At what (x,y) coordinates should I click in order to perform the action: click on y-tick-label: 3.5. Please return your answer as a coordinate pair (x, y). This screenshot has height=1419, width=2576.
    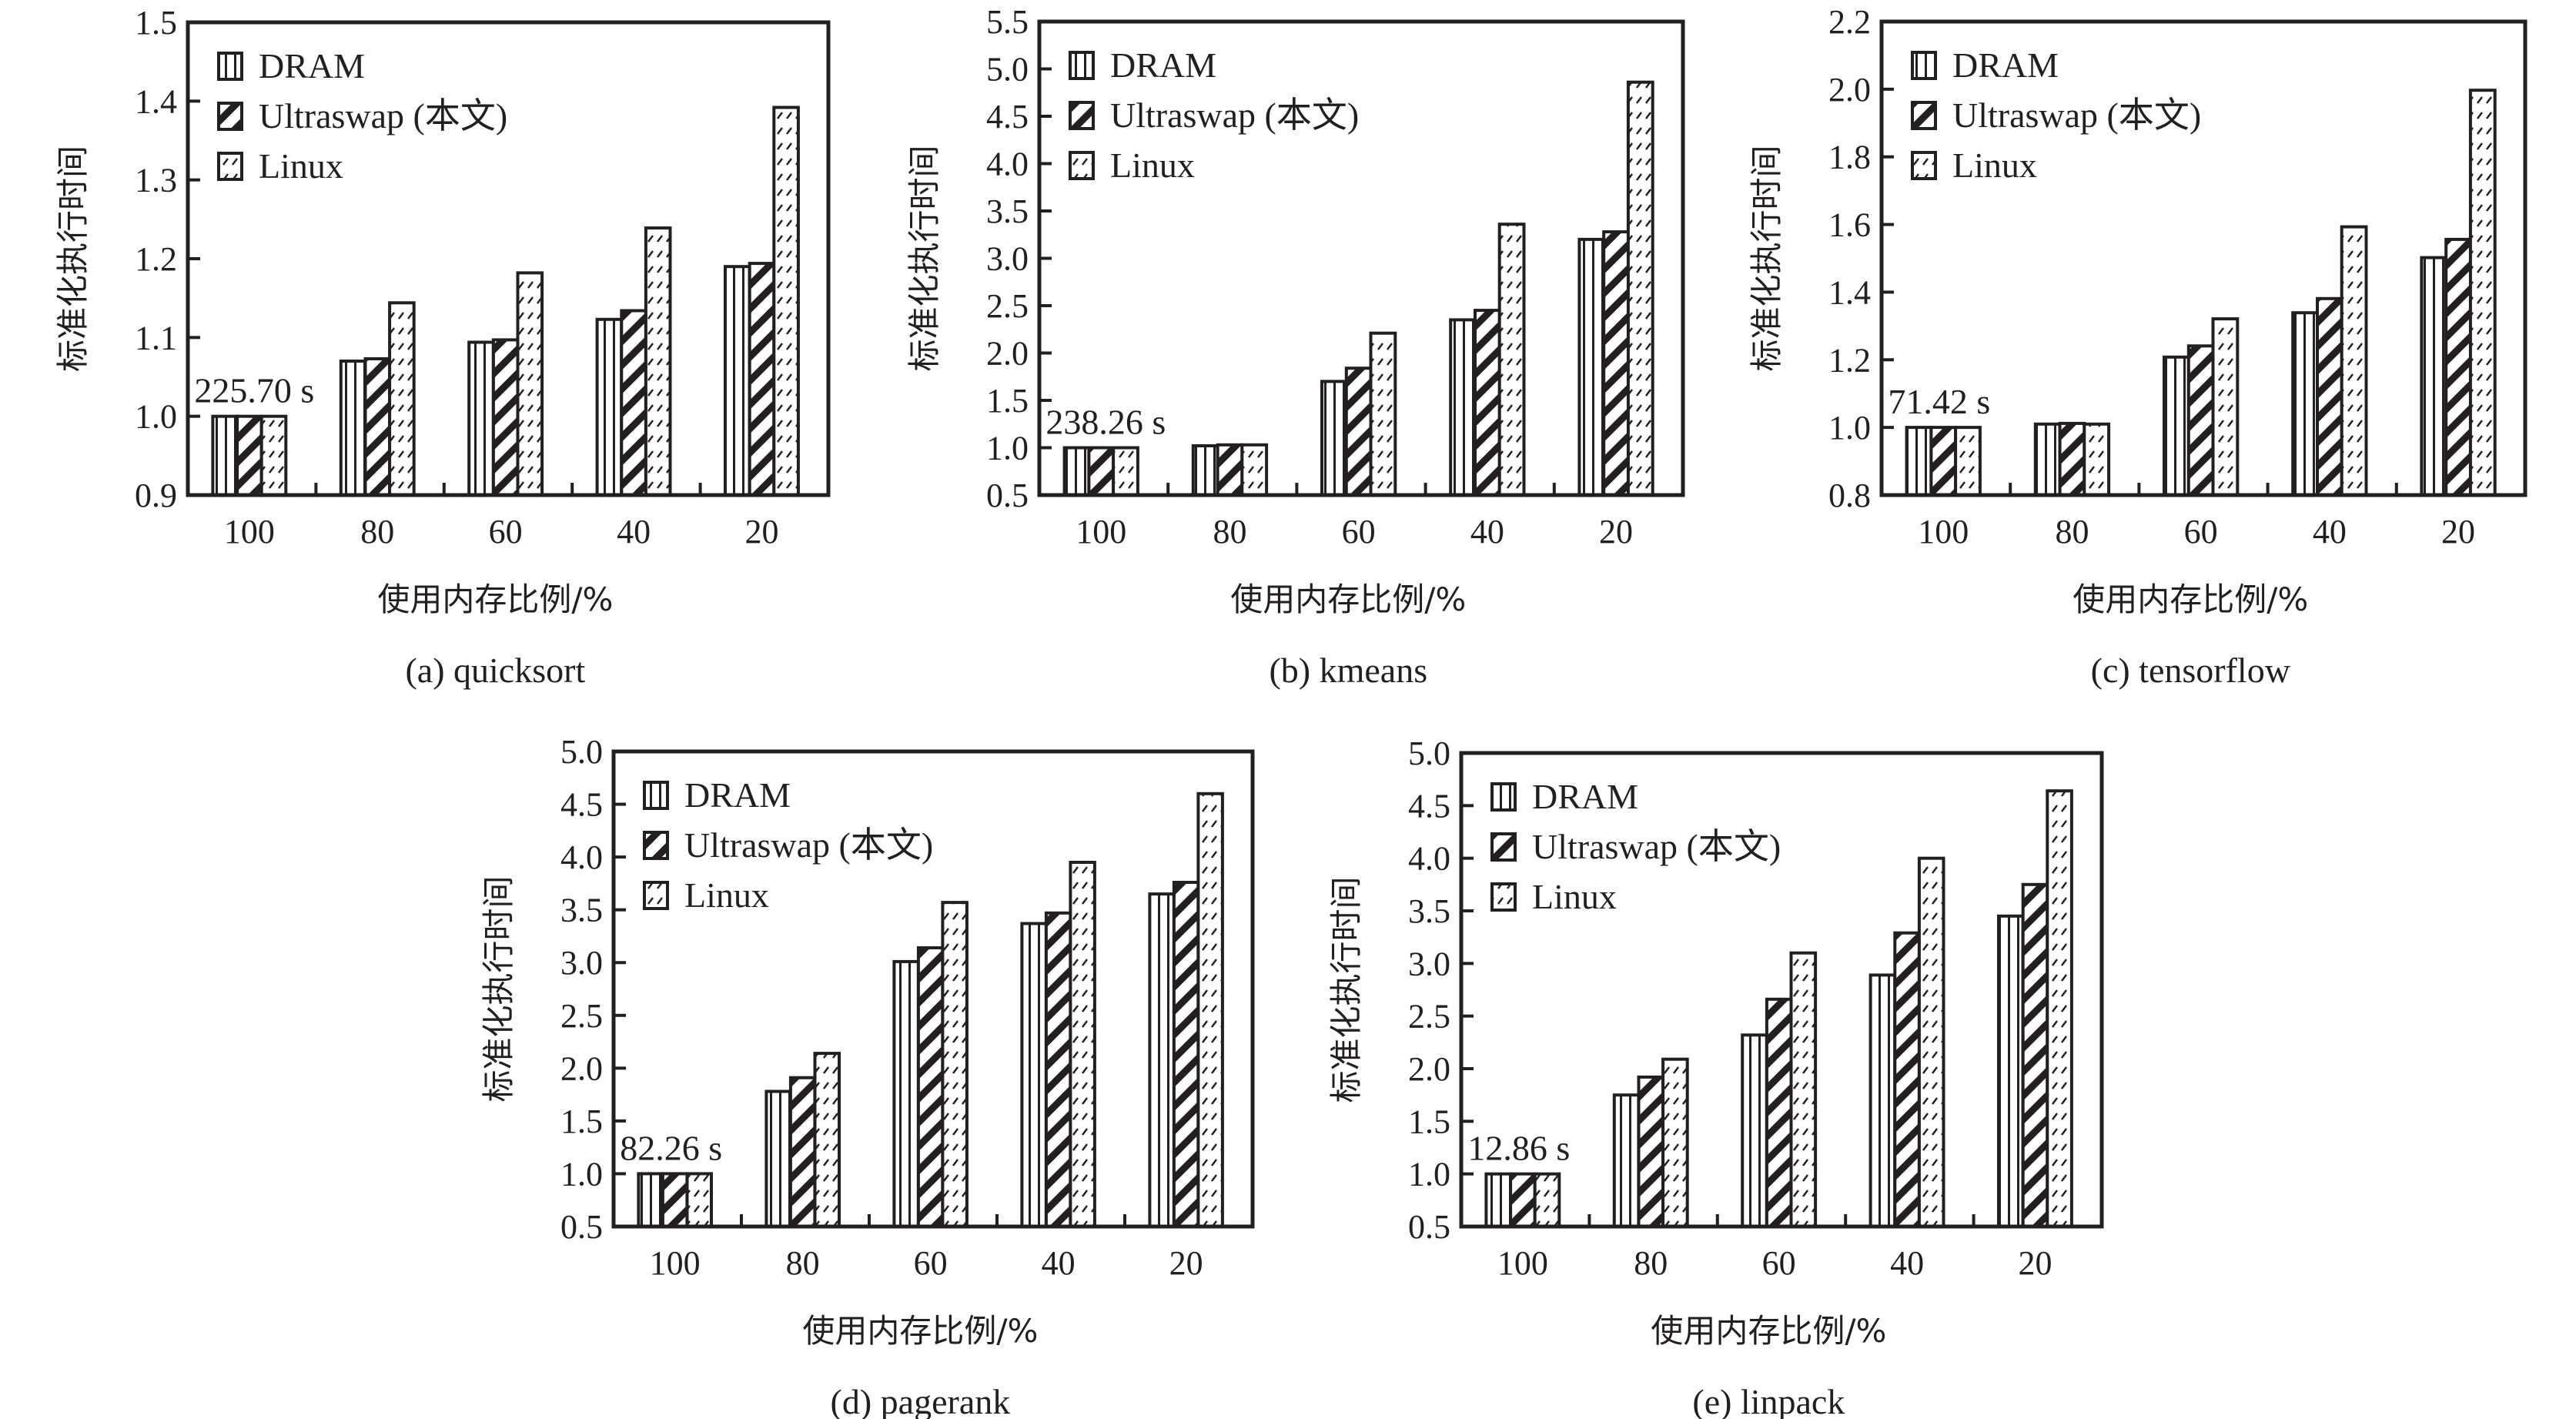
    Looking at the image, I should click on (1008, 211).